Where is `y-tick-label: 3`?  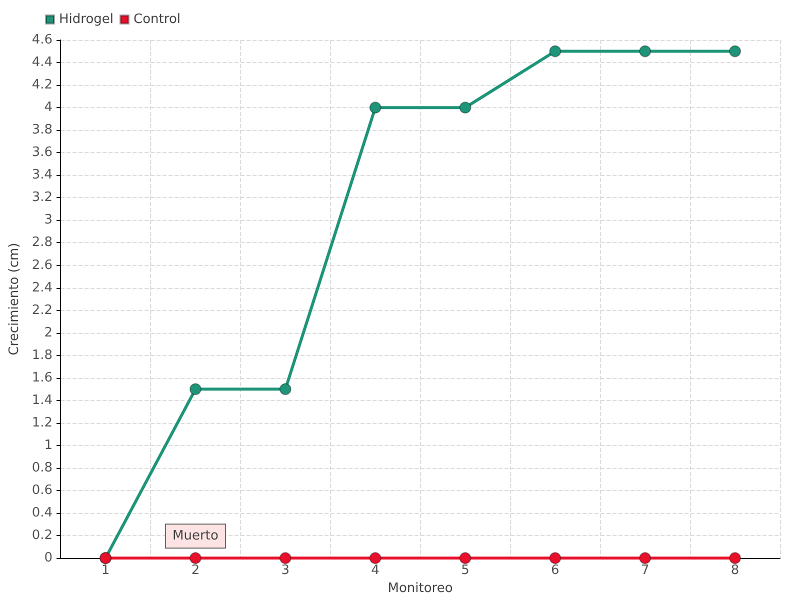 y-tick-label: 3 is located at coordinates (48, 220).